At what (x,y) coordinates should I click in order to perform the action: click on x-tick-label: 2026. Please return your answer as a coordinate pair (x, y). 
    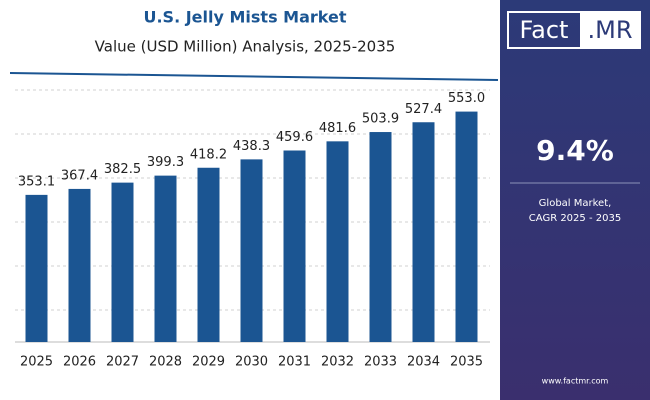
    Looking at the image, I should click on (79, 362).